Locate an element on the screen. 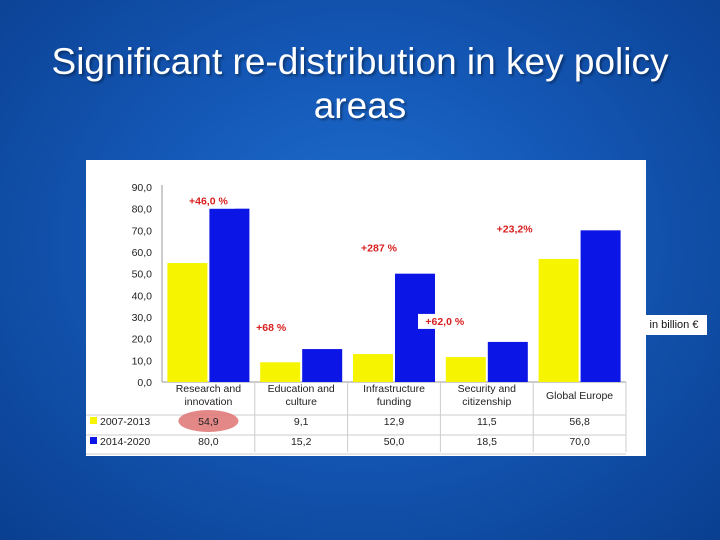 This screenshot has height=540, width=720. y-tick-label: 60,0 is located at coordinates (142, 253).